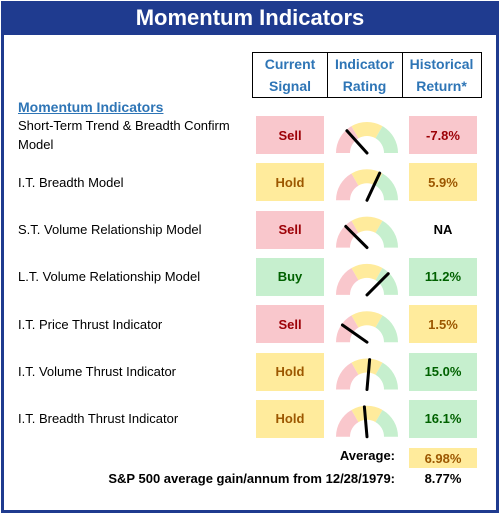 The image size is (500, 514). What do you see at coordinates (443, 324) in the screenshot?
I see `historical-return: 1.5%` at bounding box center [443, 324].